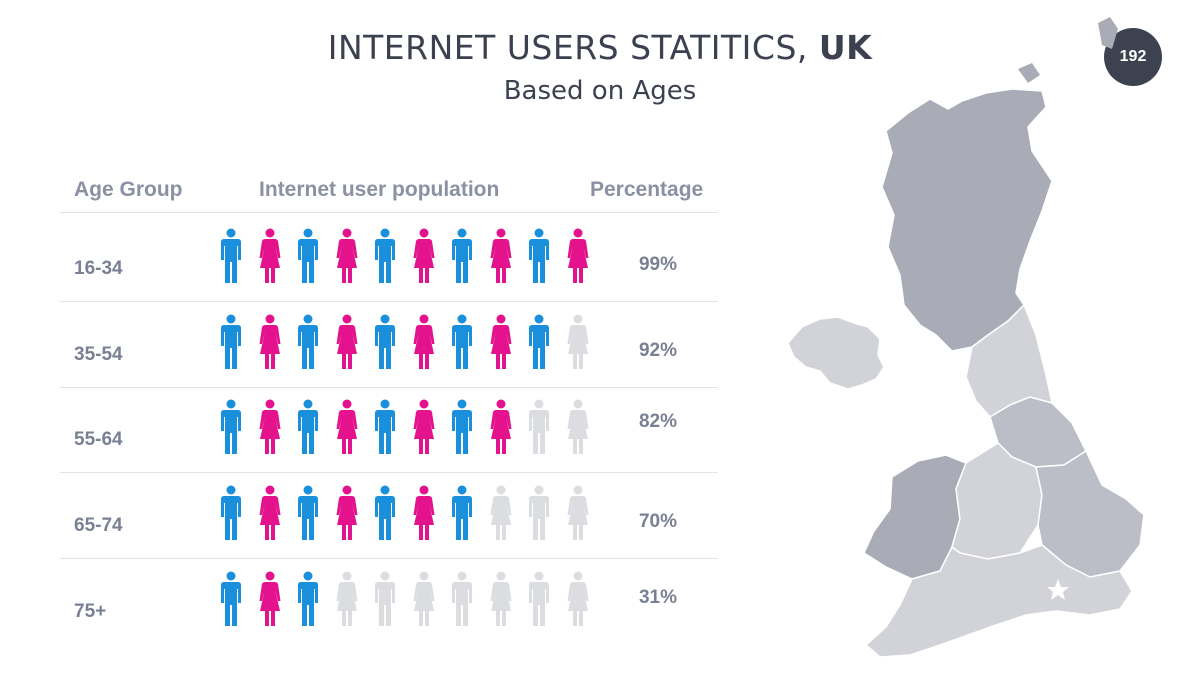 The width and height of the screenshot is (1200, 675). What do you see at coordinates (836, 353) in the screenshot?
I see `map-region-northern-ireland` at bounding box center [836, 353].